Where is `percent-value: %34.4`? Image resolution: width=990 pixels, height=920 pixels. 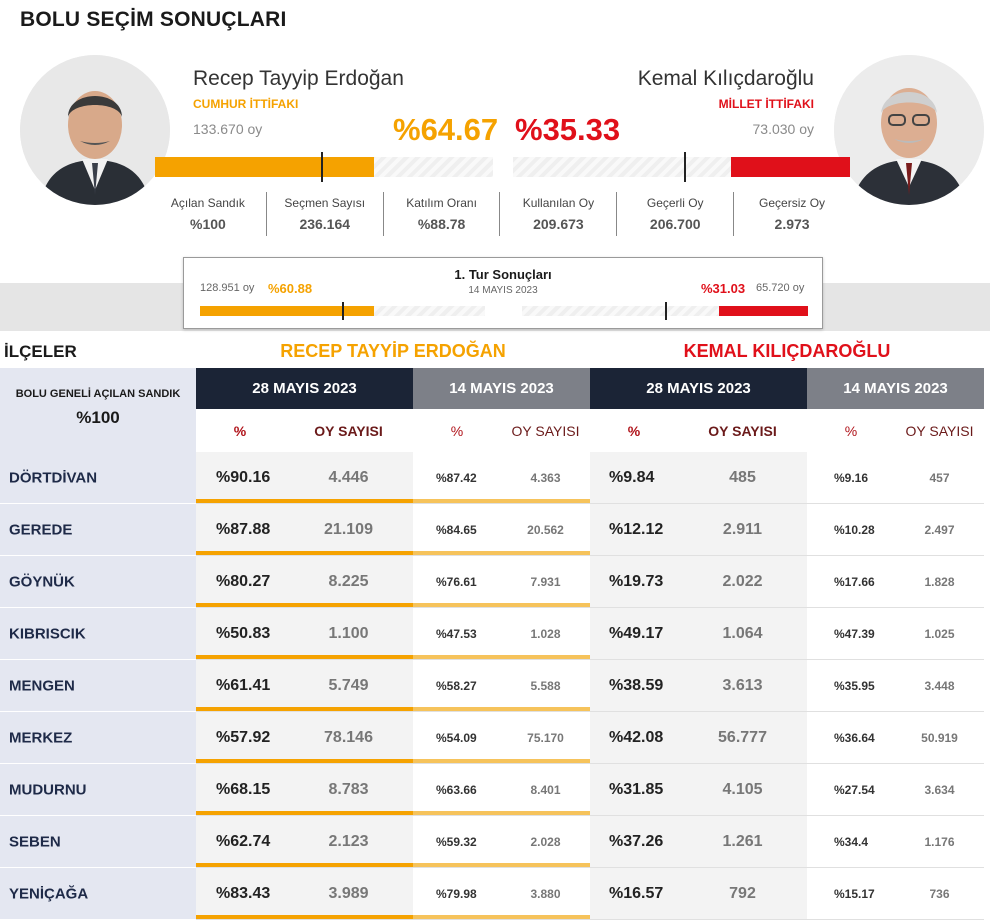
percent-value: %34.4 is located at coordinates (851, 842).